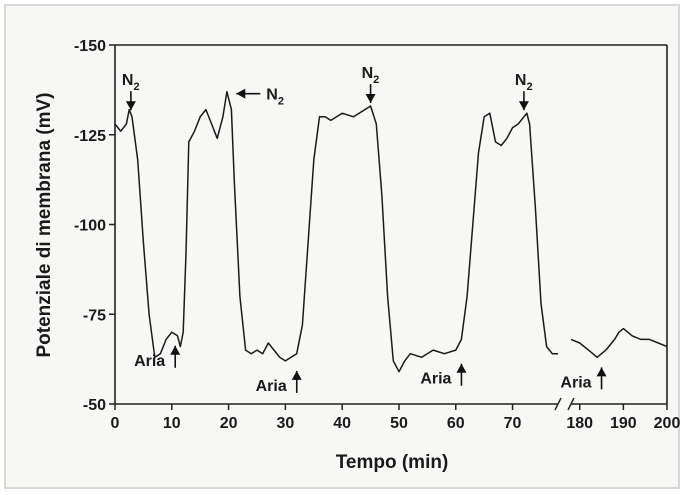  Describe the element at coordinates (579, 423) in the screenshot. I see `x-tick-label: 180` at that location.